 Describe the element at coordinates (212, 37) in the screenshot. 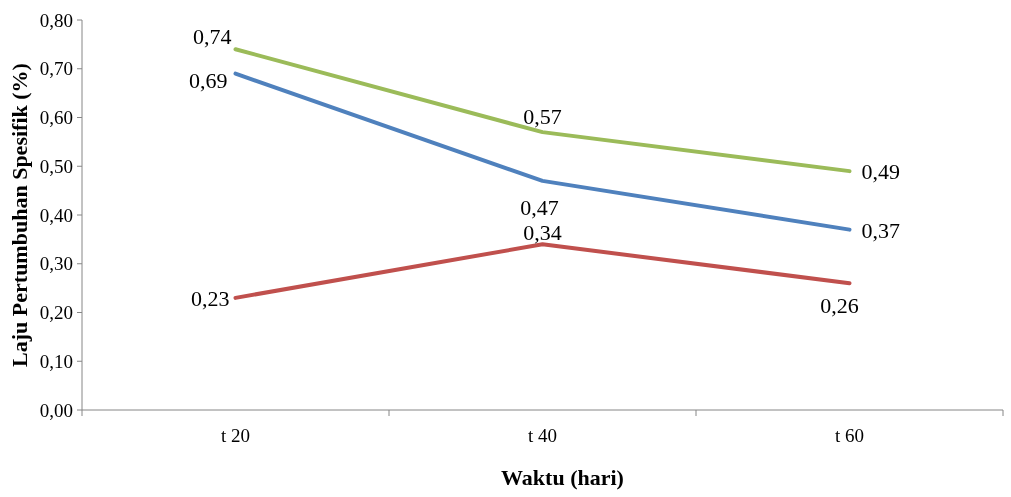

I see `data-label: 0,74` at that location.